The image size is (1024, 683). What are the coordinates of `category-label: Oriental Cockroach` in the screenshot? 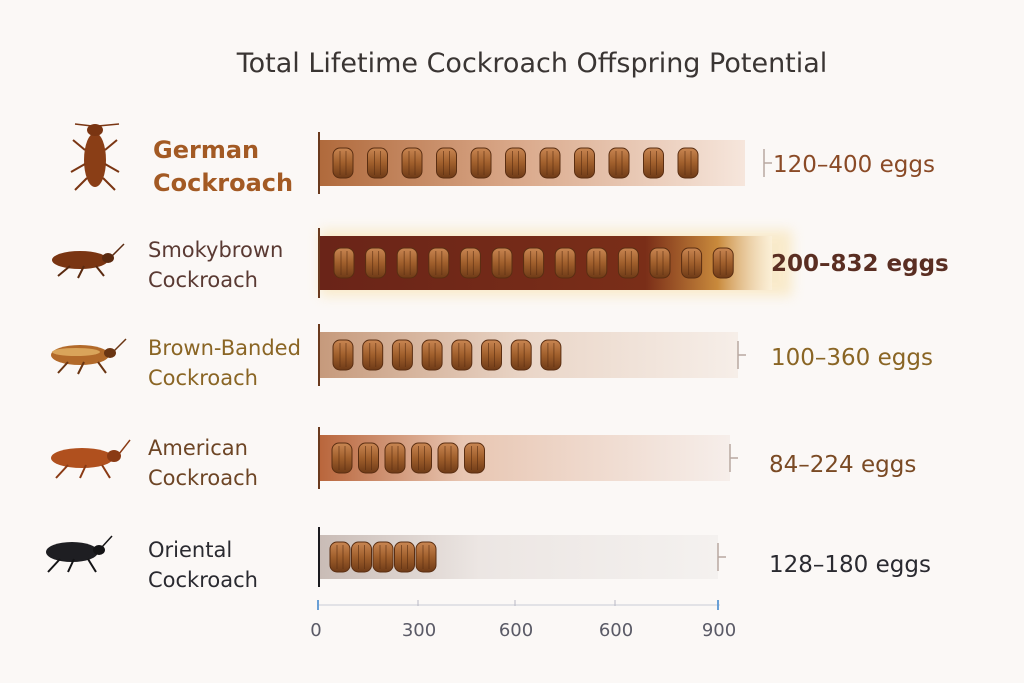 It's located at (203, 565).